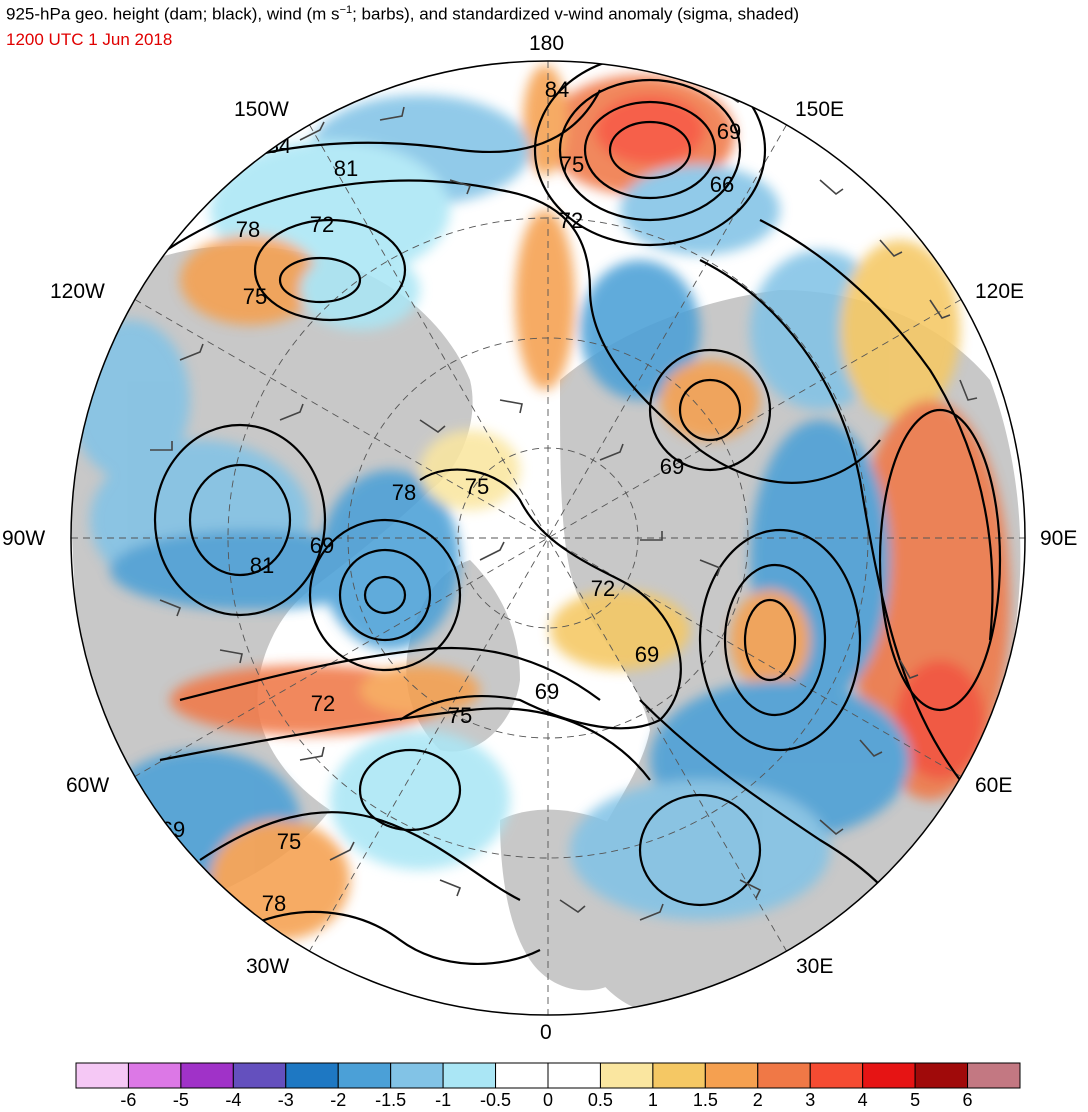 The image size is (1088, 1112). I want to click on lon-label-90e: 90E, so click(1059, 538).